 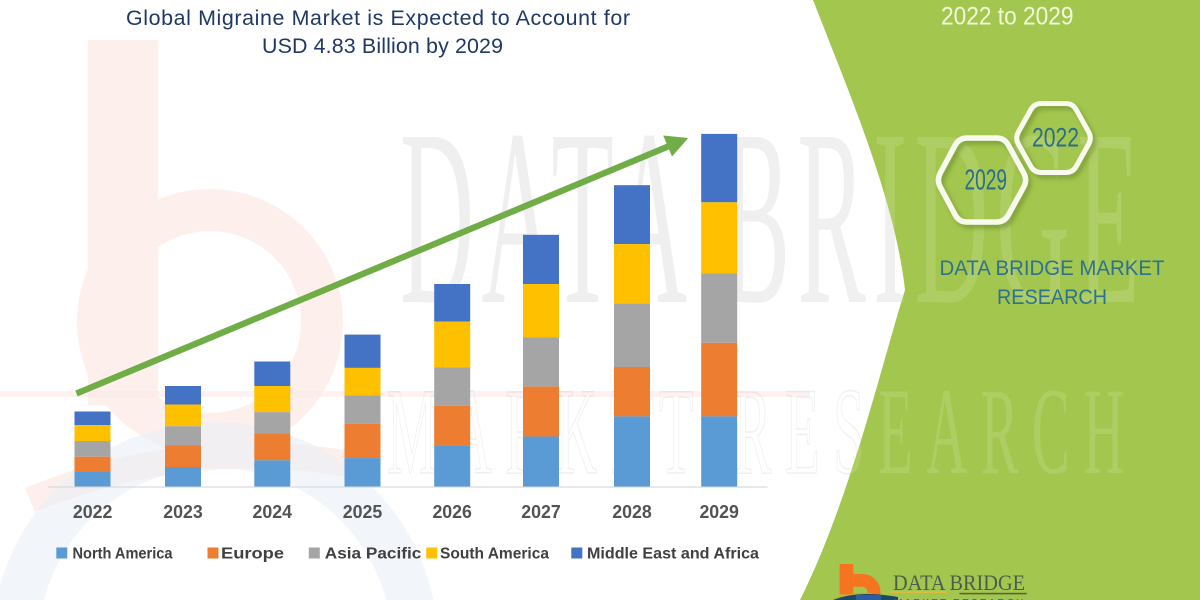 What do you see at coordinates (452, 512) in the screenshot?
I see `svg-text: 2026` at bounding box center [452, 512].